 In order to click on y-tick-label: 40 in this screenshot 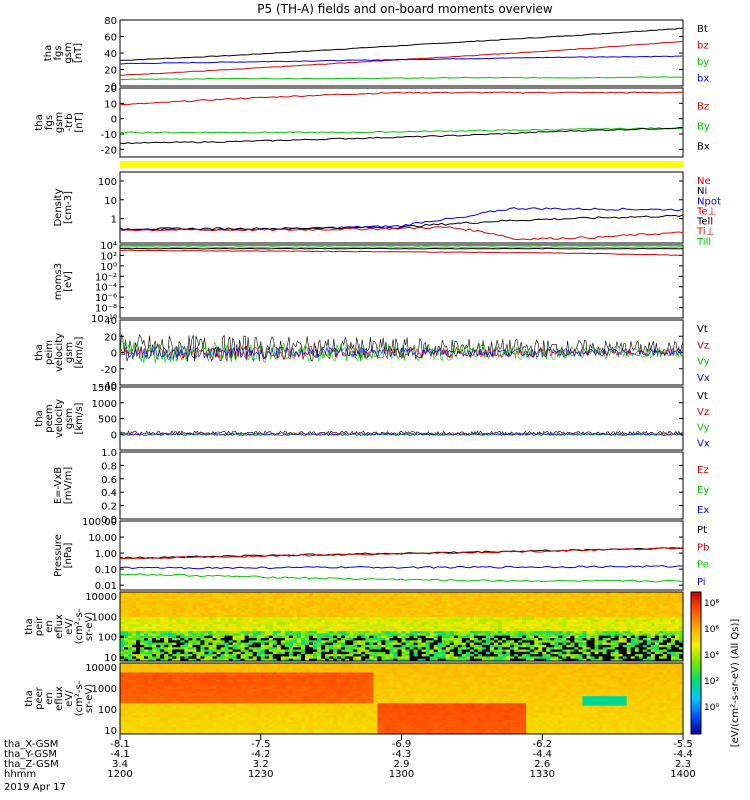, I will do `click(110, 321)`.